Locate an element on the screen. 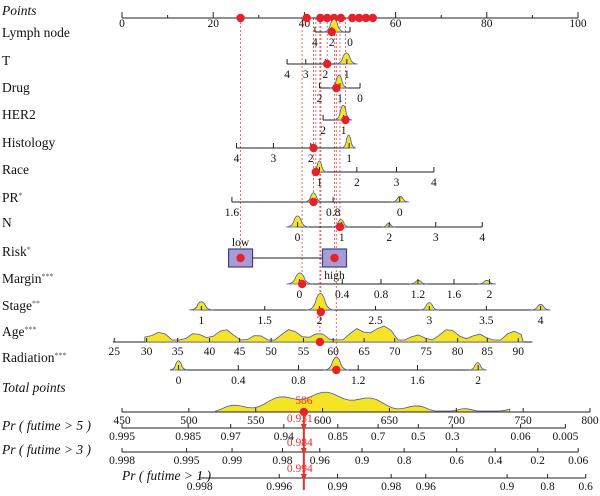  tick-label-n: 1 is located at coordinates (342, 238).